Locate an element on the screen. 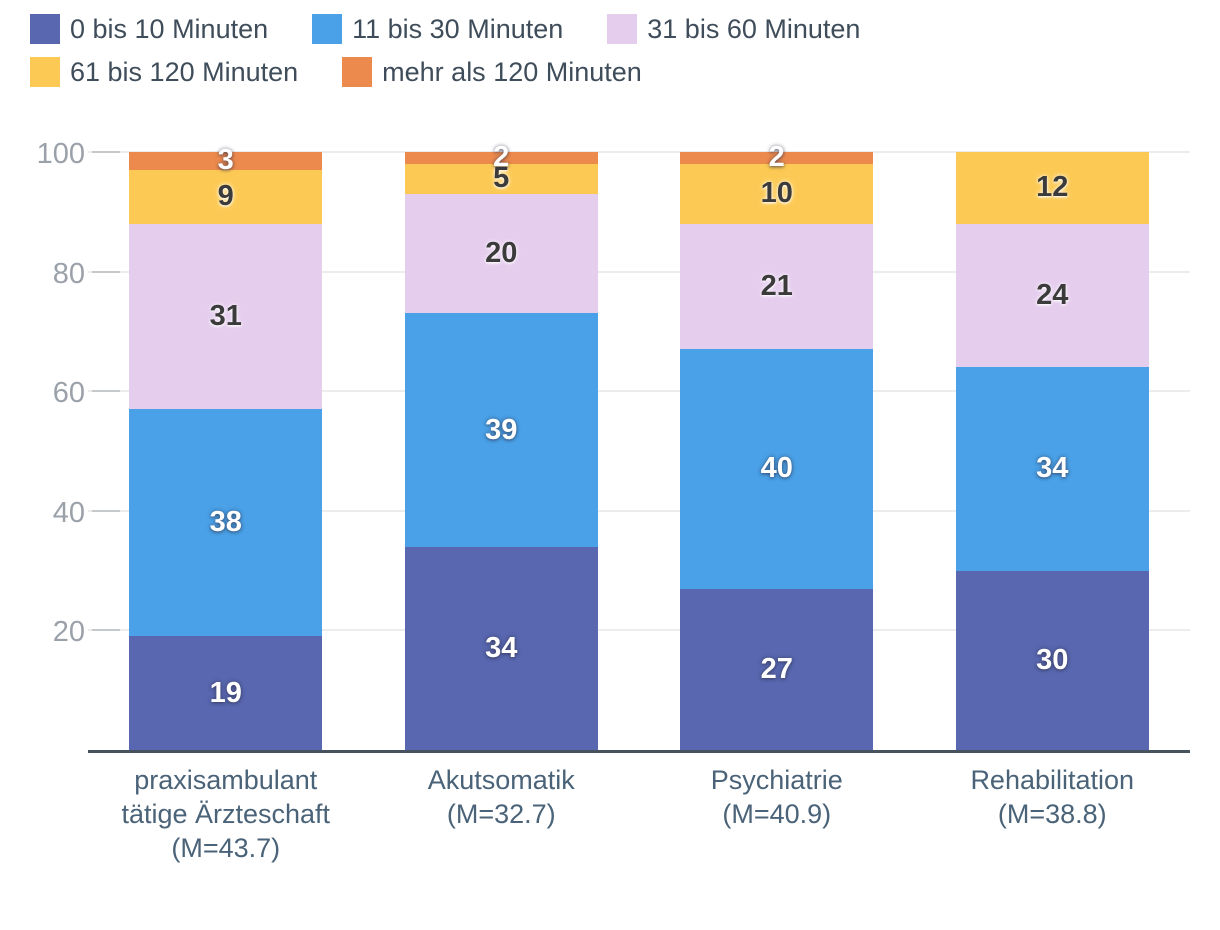  bar-segment-61-bis-120-minuten: 10 is located at coordinates (777, 193).